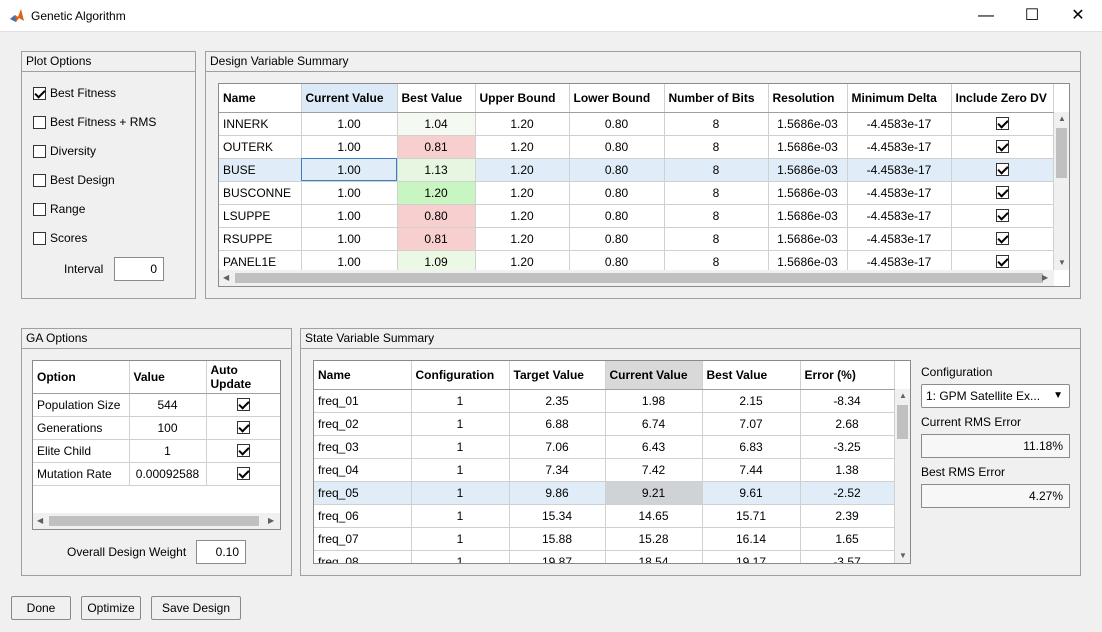 This screenshot has height=632, width=1102. I want to click on column-header: Resolution, so click(808, 98).